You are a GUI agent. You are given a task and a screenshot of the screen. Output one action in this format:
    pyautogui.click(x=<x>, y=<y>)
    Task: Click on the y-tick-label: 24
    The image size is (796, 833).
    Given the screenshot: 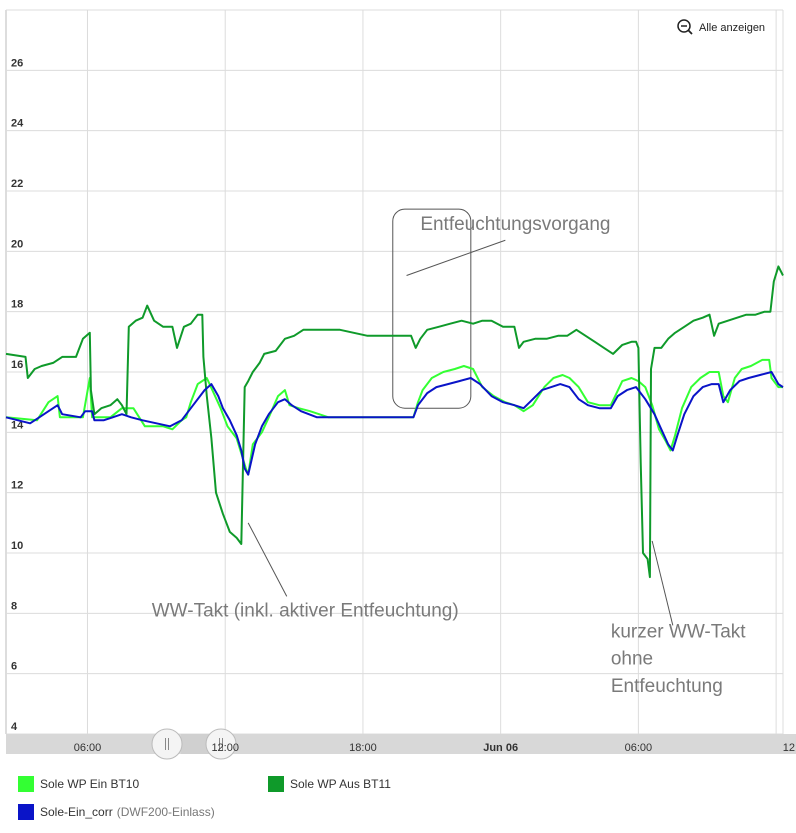 What is the action you would take?
    pyautogui.click(x=17, y=124)
    